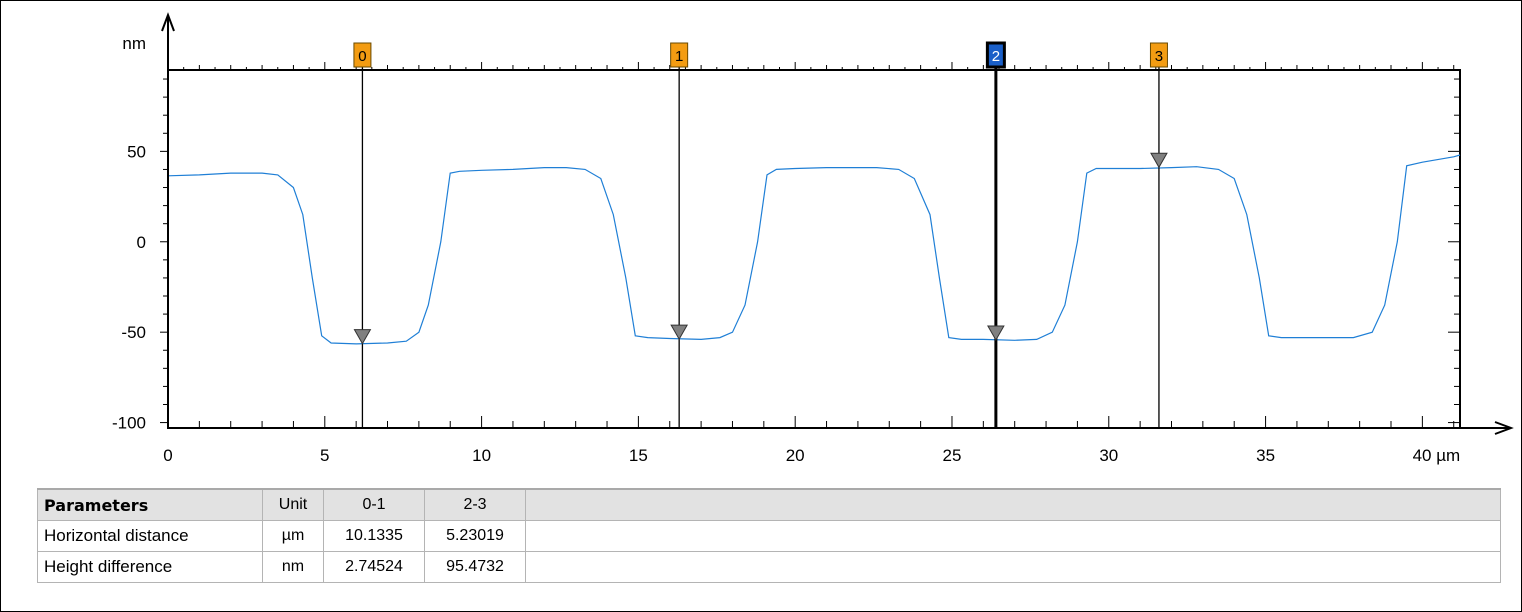  I want to click on y-tick-label: -100, so click(129, 423).